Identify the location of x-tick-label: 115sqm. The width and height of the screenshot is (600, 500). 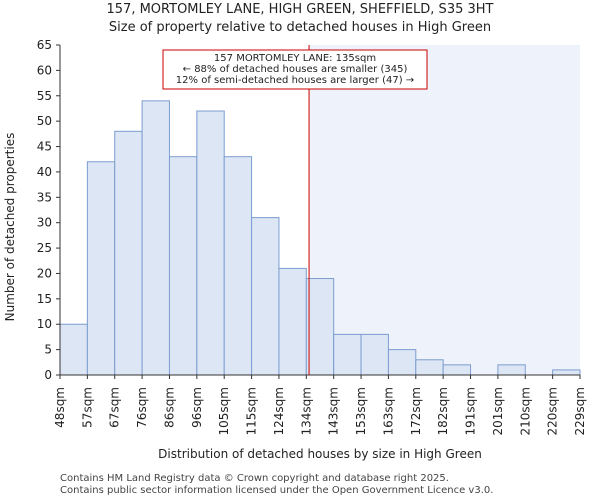
(252, 411).